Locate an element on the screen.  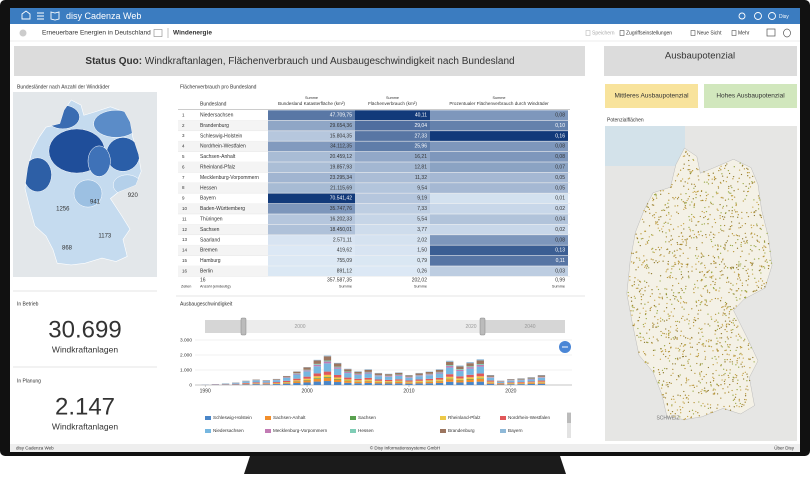
action-label: Mehr is located at coordinates (744, 33).